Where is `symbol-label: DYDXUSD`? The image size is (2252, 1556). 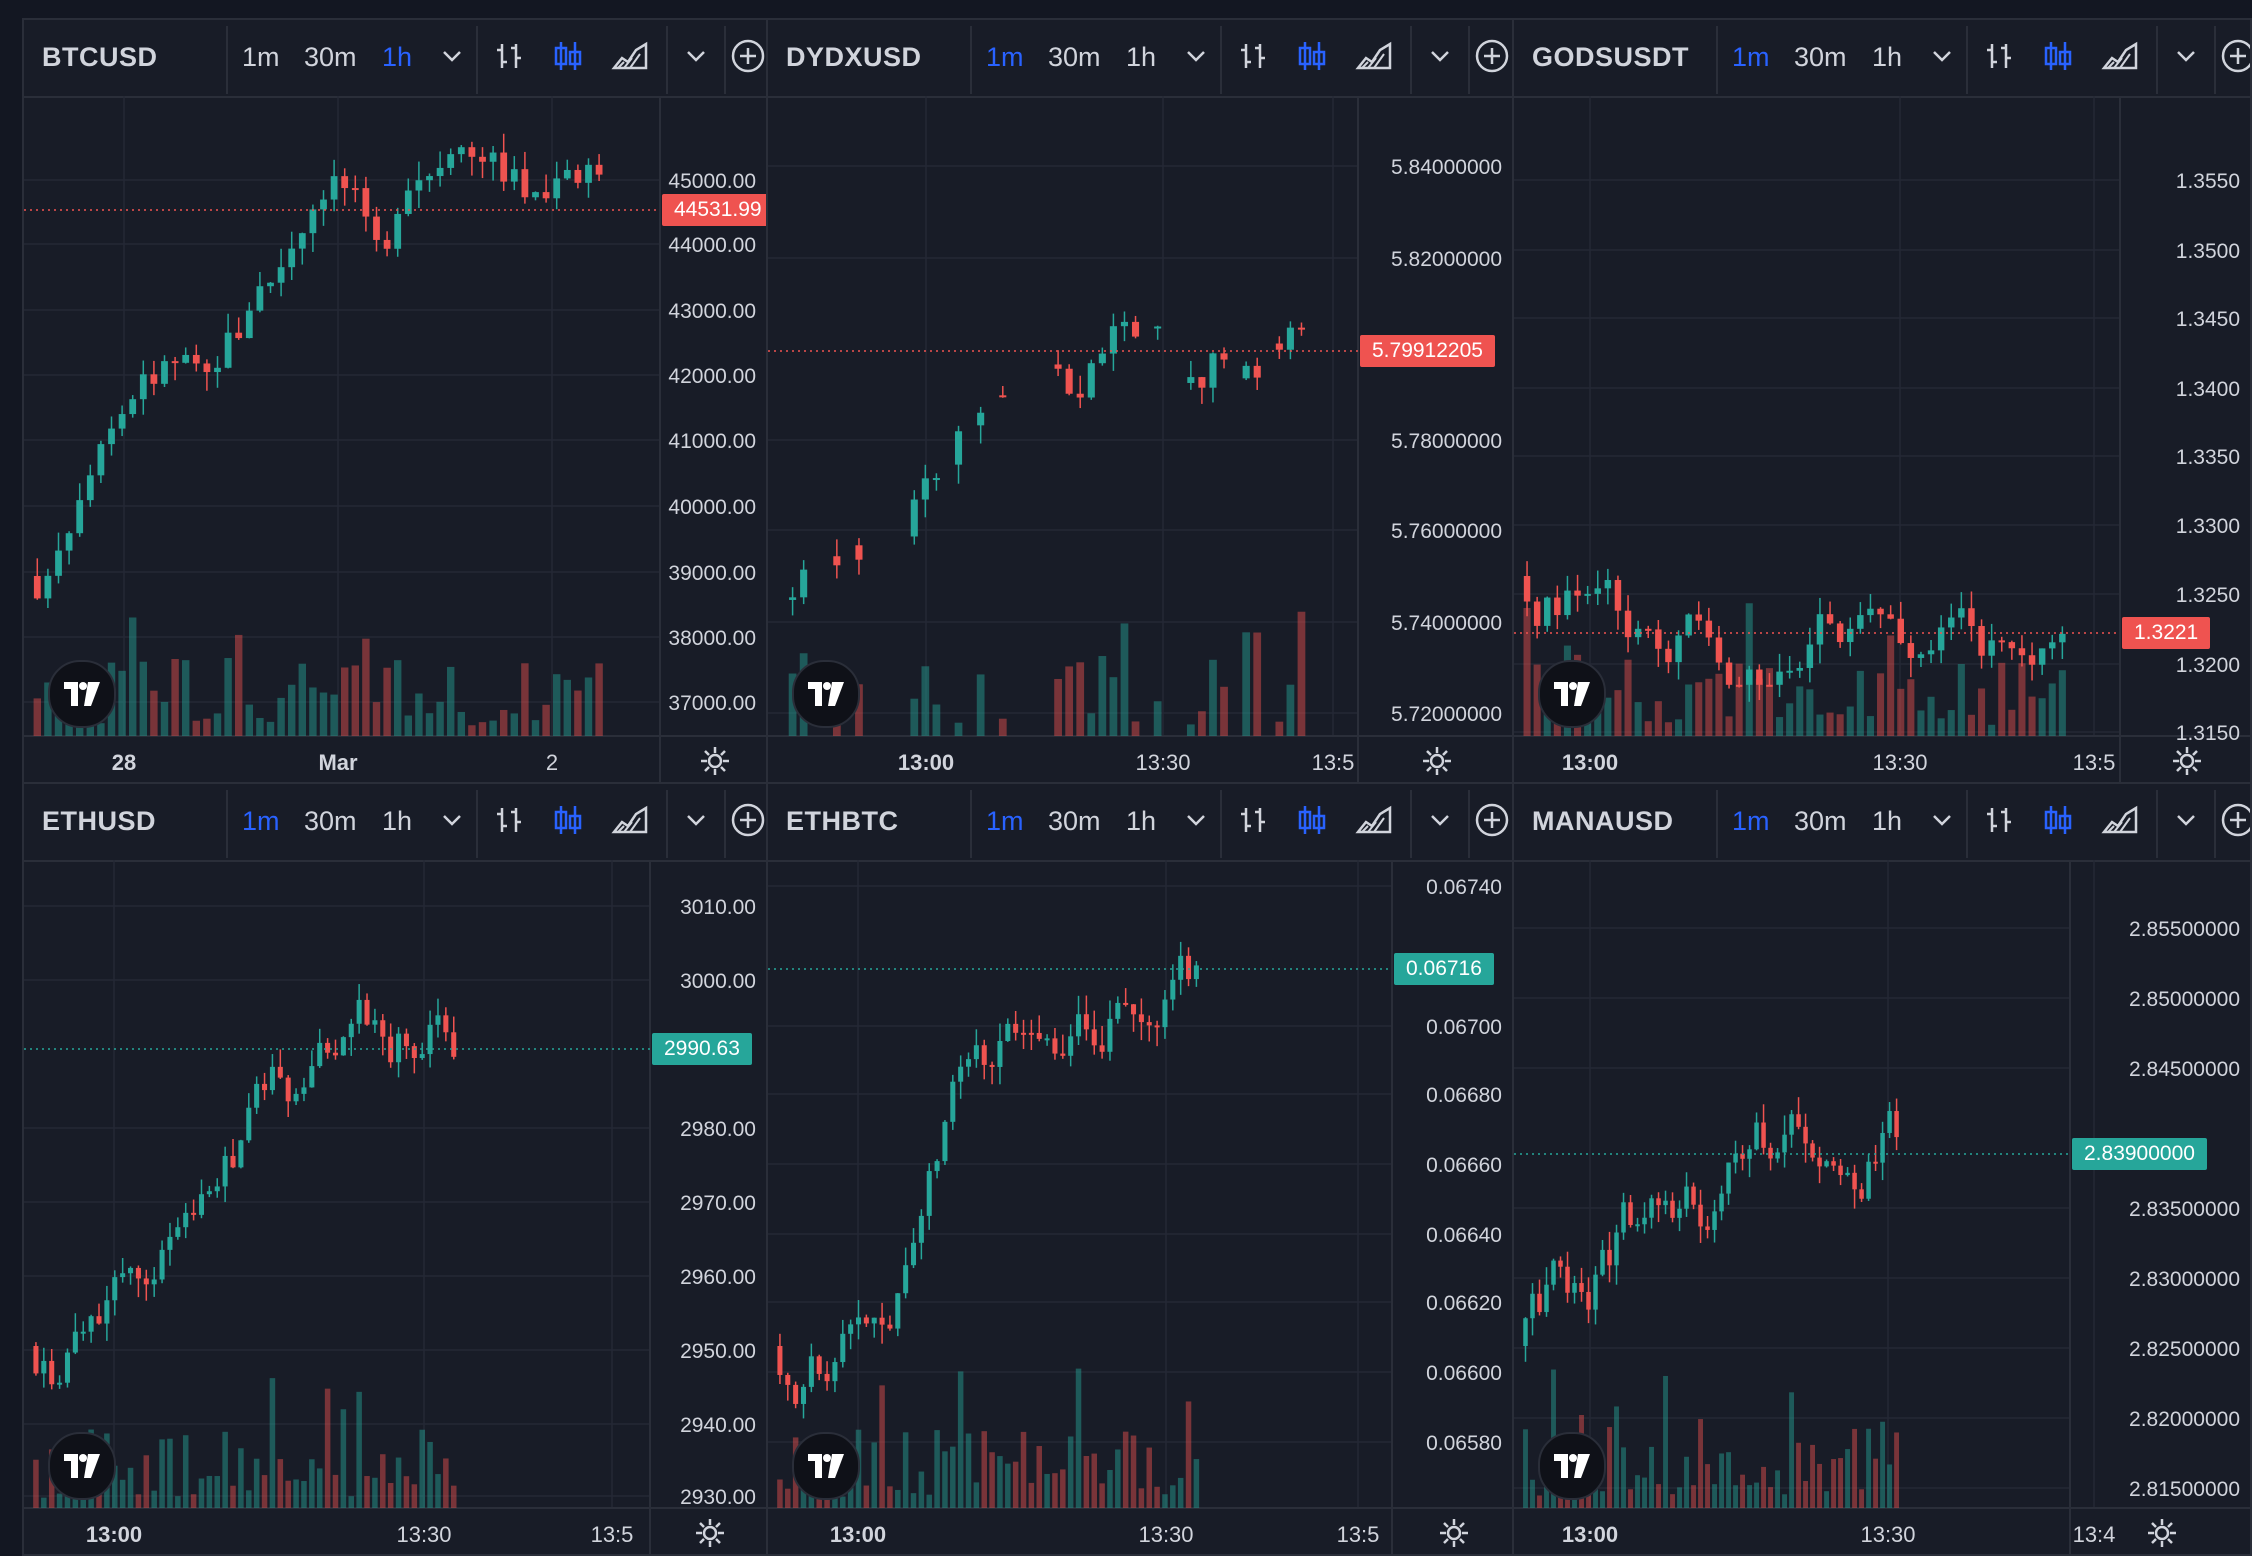
symbol-label: DYDXUSD is located at coordinates (854, 57).